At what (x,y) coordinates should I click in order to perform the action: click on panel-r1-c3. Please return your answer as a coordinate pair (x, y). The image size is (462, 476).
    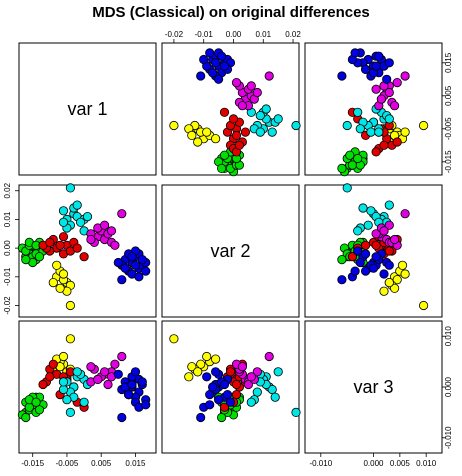
    Looking at the image, I should click on (373, 109).